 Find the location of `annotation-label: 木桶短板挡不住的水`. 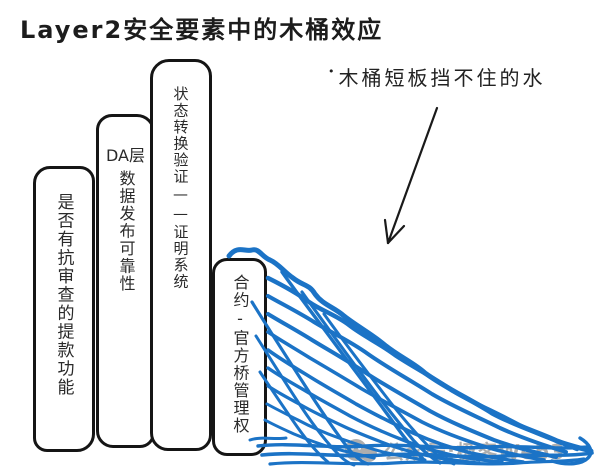

annotation-label: 木桶短板挡不住的水 is located at coordinates (442, 78).